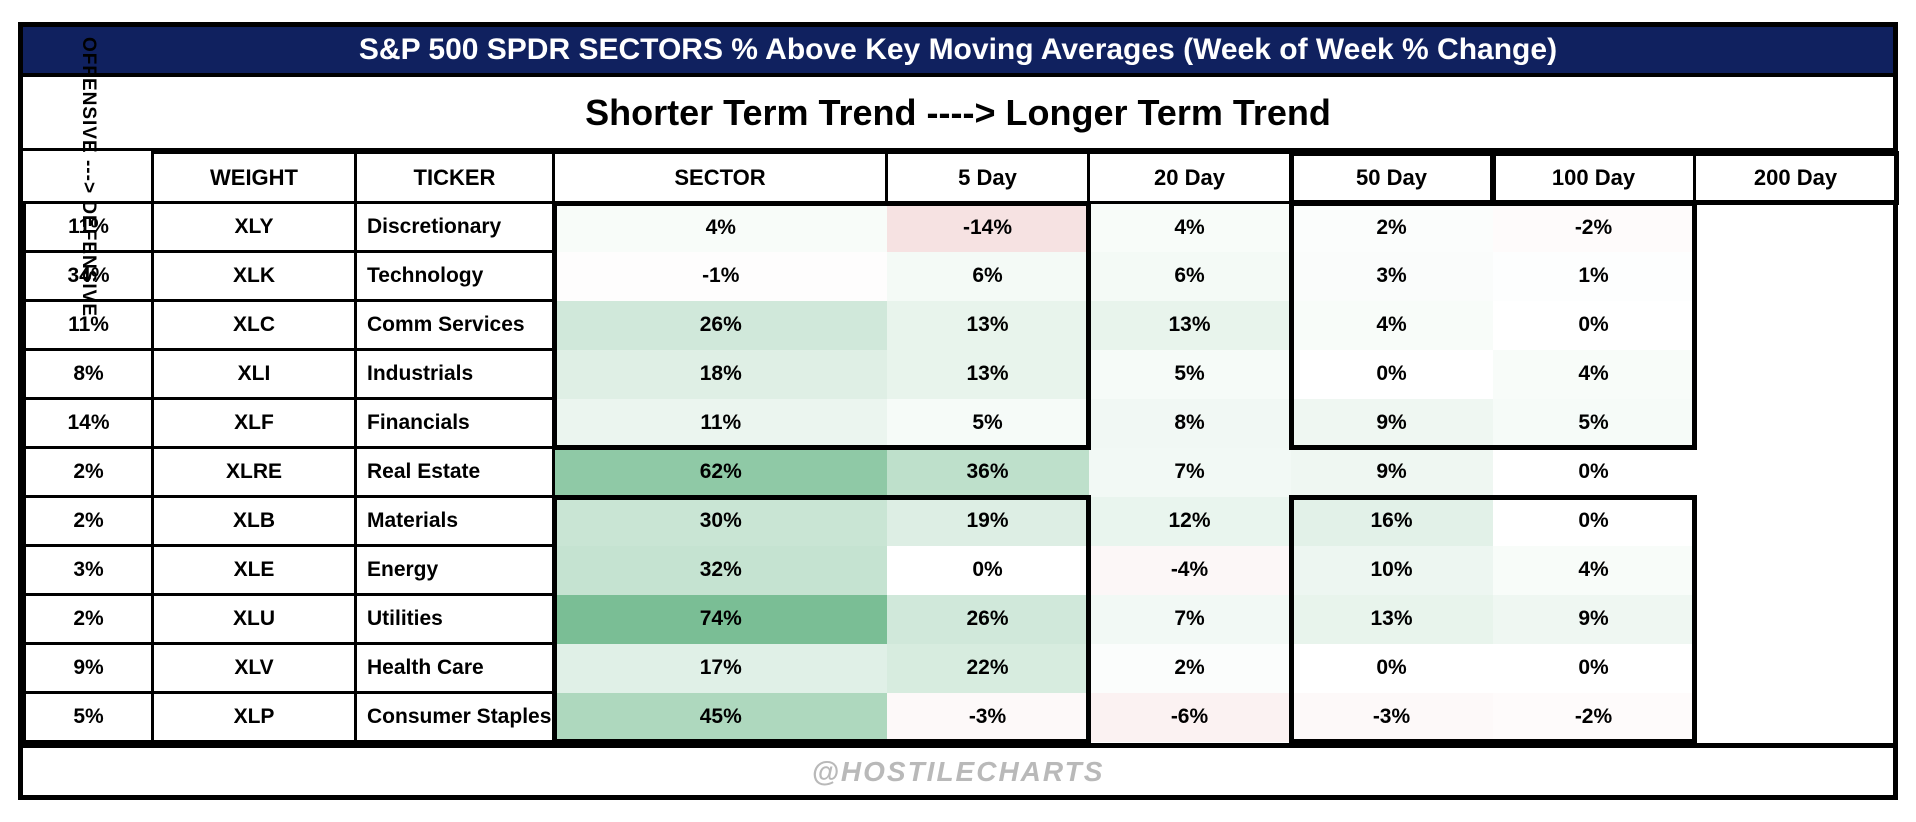  Describe the element at coordinates (960, 276) in the screenshot. I see `table-row: 34% XLK Technology -1% 6% 6% 3% 1%` at that location.